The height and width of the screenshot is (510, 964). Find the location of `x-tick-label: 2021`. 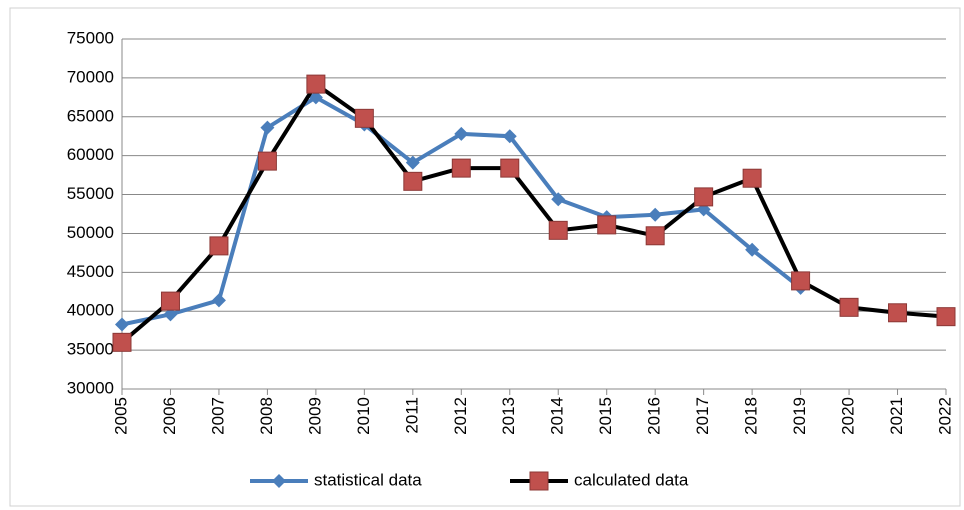

x-tick-label: 2021 is located at coordinates (896, 416).